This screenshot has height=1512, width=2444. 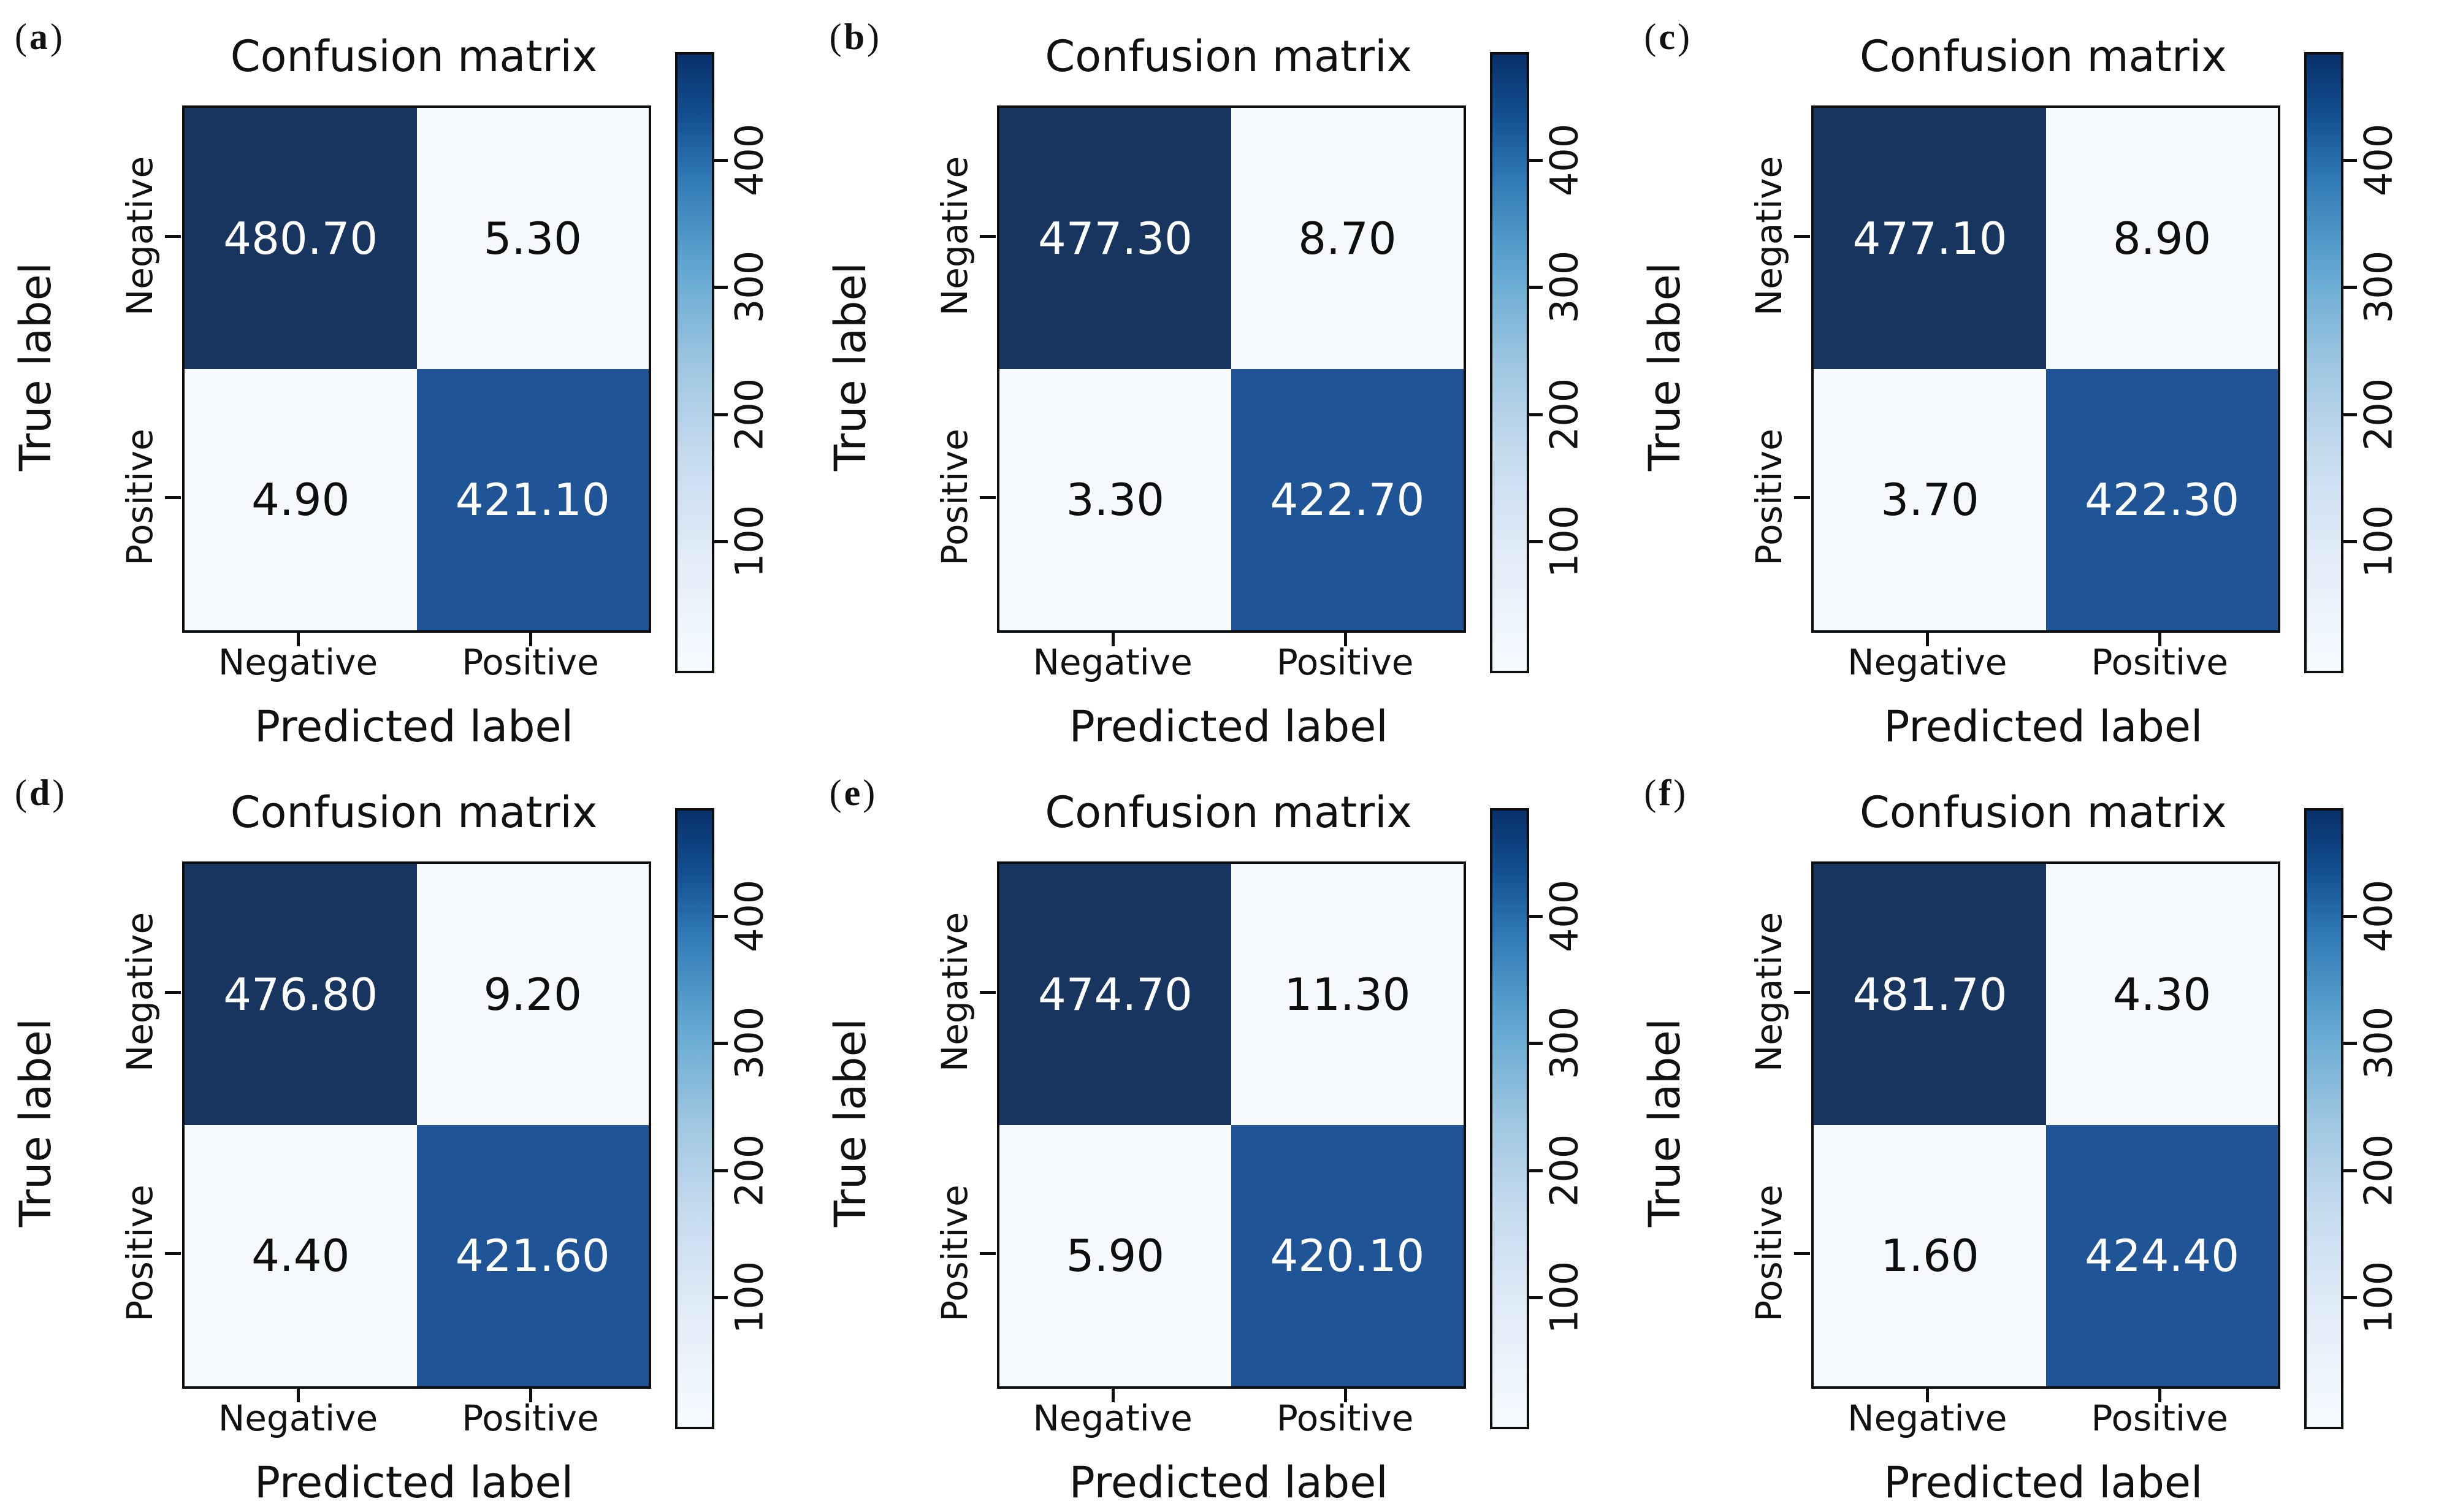 I want to click on panel-label: (f), so click(x=1666, y=793).